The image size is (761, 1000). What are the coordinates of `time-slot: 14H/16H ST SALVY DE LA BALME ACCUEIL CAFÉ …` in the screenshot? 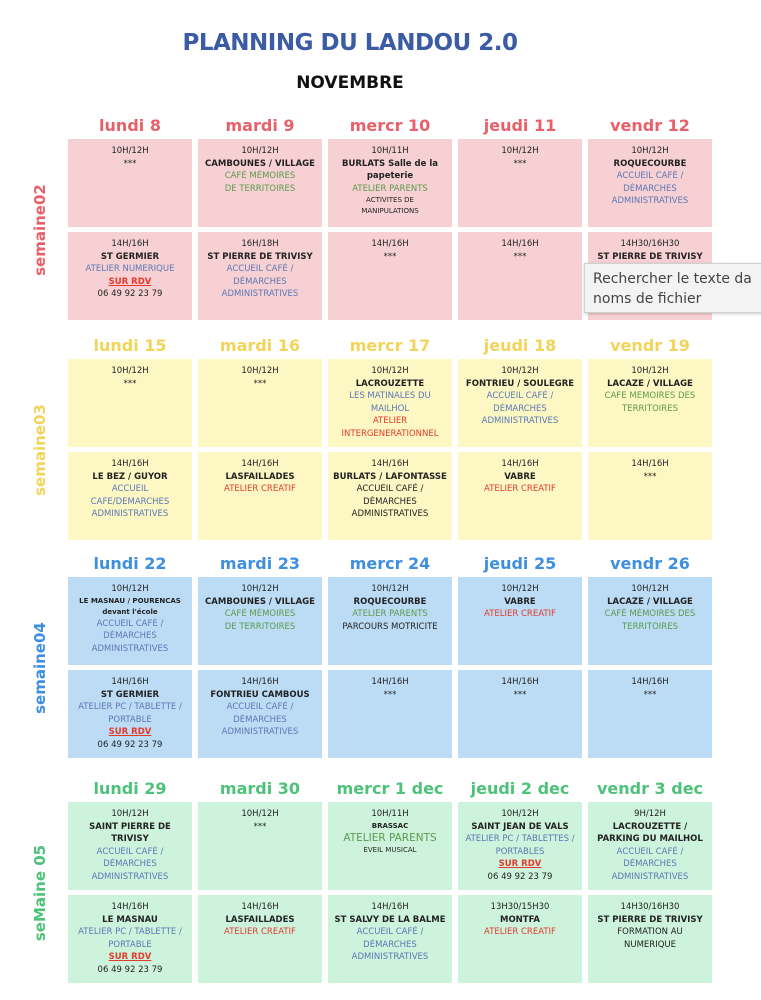 It's located at (390, 939).